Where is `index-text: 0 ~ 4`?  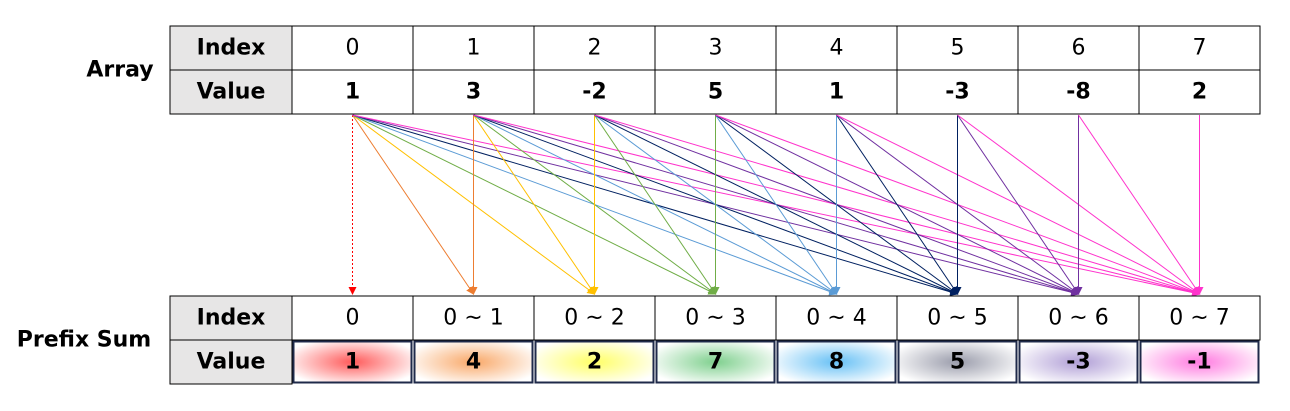
index-text: 0 ~ 4 is located at coordinates (836, 318).